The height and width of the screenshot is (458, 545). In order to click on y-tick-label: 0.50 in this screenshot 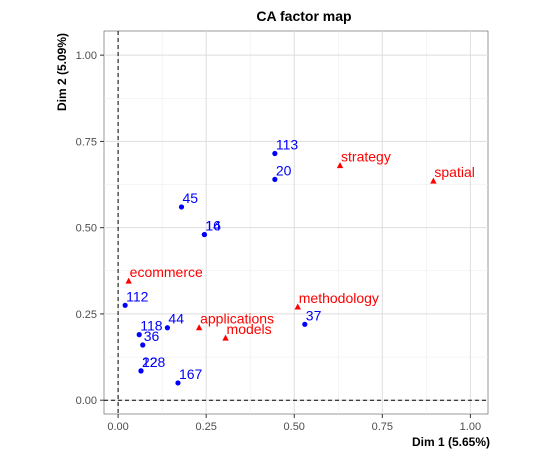, I will do `click(86, 229)`.